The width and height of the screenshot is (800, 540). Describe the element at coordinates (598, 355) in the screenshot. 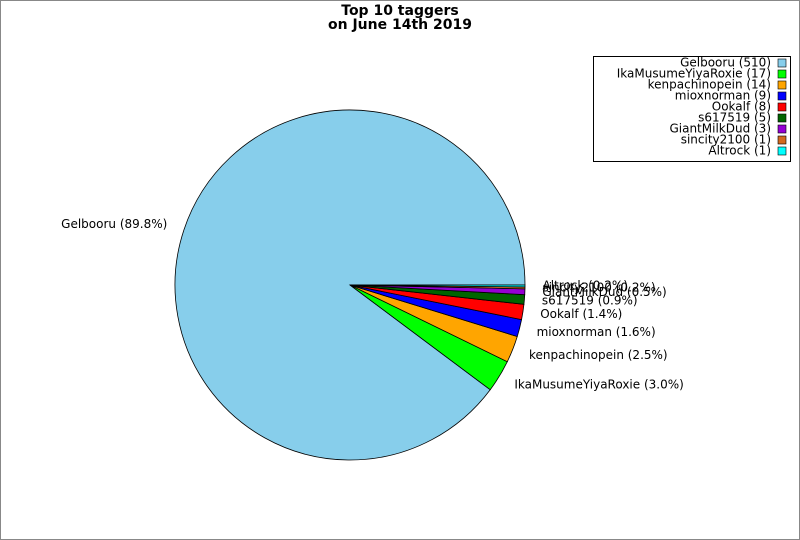

I see `slice-label: kenpachinopein (2.5%)` at that location.